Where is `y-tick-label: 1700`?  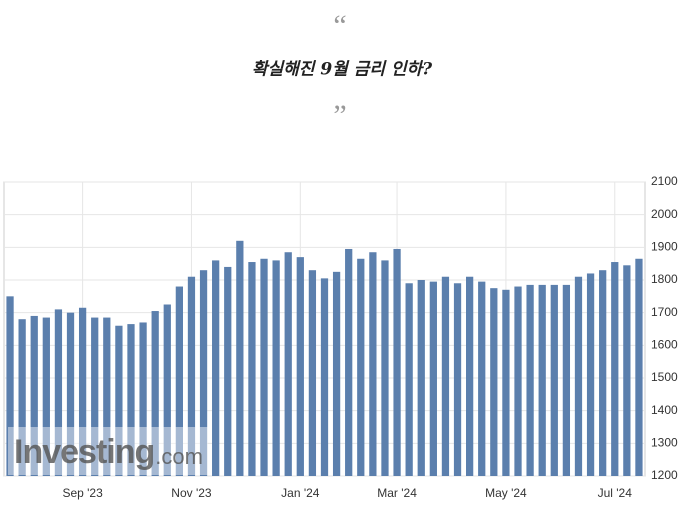 y-tick-label: 1700 is located at coordinates (664, 312).